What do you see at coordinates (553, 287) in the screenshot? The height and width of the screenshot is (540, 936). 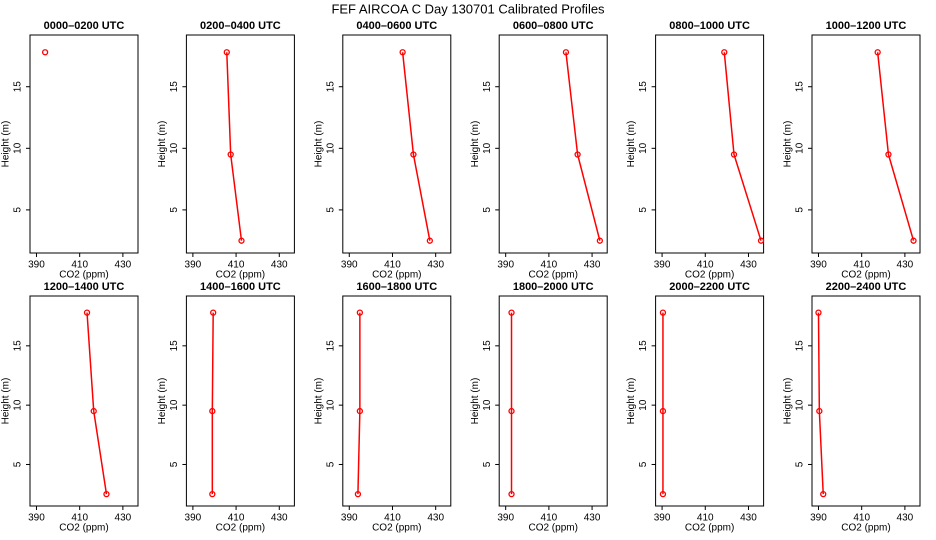 I see `panel-title: 1800–2000 UTC` at bounding box center [553, 287].